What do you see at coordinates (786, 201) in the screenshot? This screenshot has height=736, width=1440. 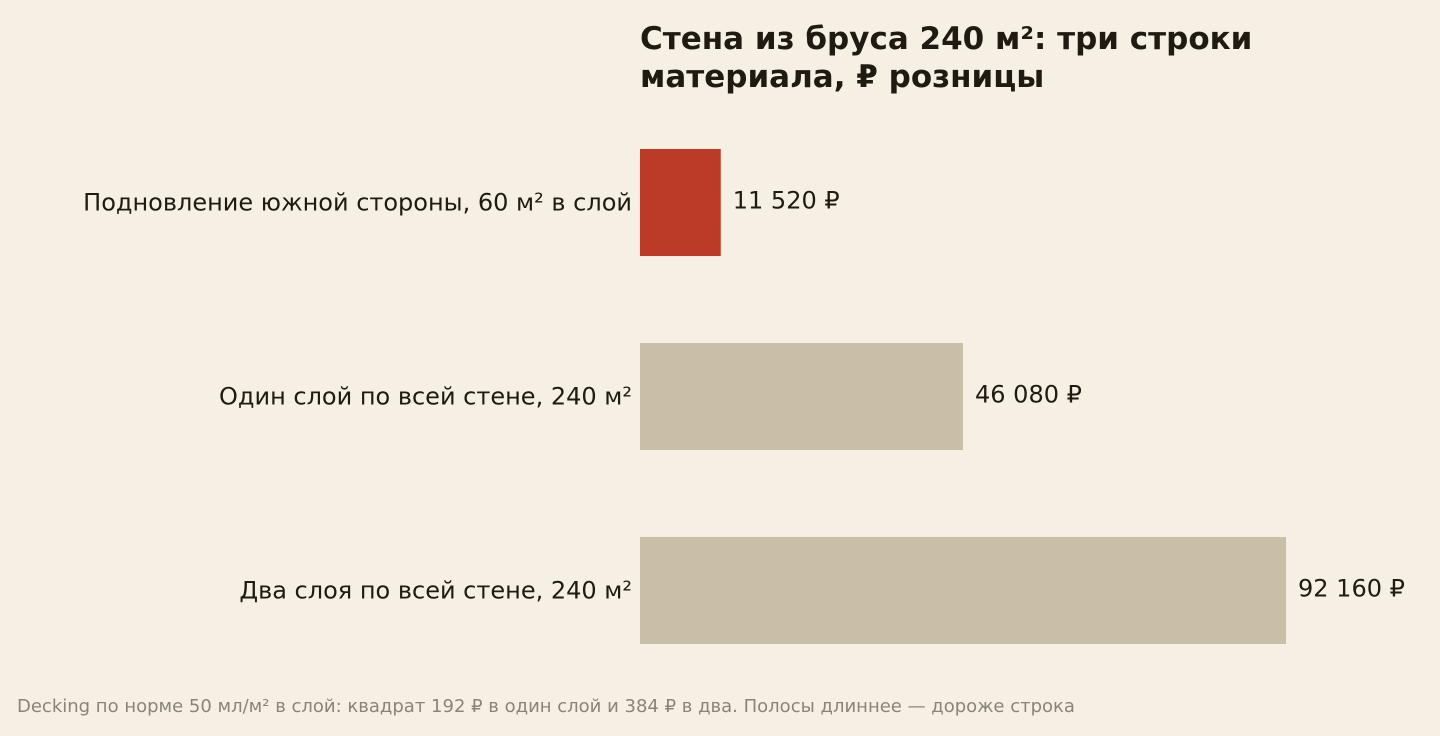 I see `value-label-1: 11 520 ₽` at bounding box center [786, 201].